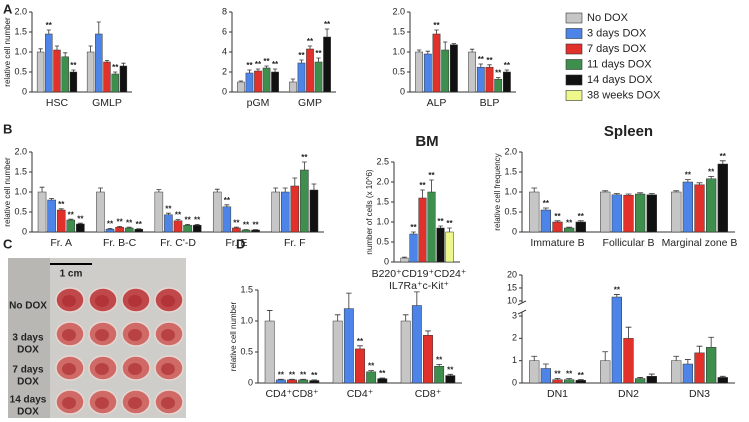 The image size is (749, 422). Describe the element at coordinates (629, 243) in the screenshot. I see `x-tick-label: Follicular B` at that location.